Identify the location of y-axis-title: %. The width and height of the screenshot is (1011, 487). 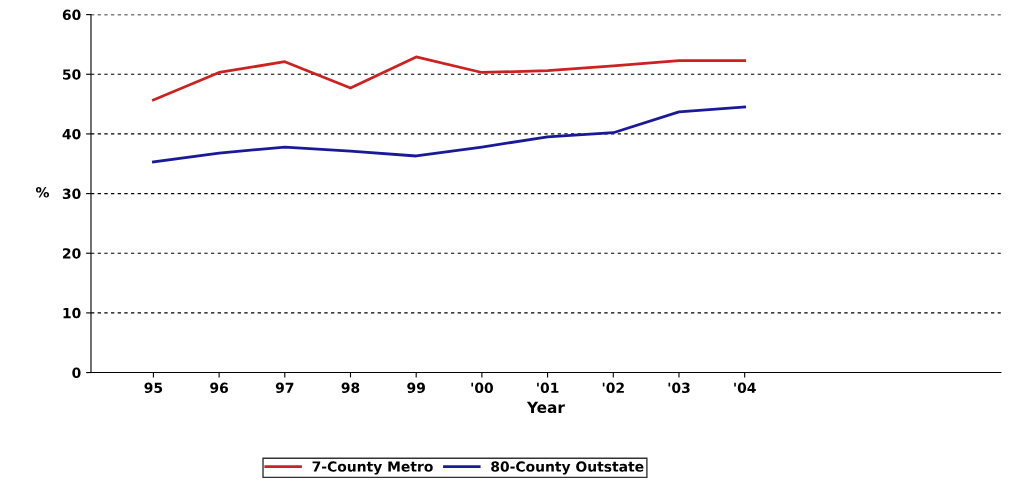
(42, 192).